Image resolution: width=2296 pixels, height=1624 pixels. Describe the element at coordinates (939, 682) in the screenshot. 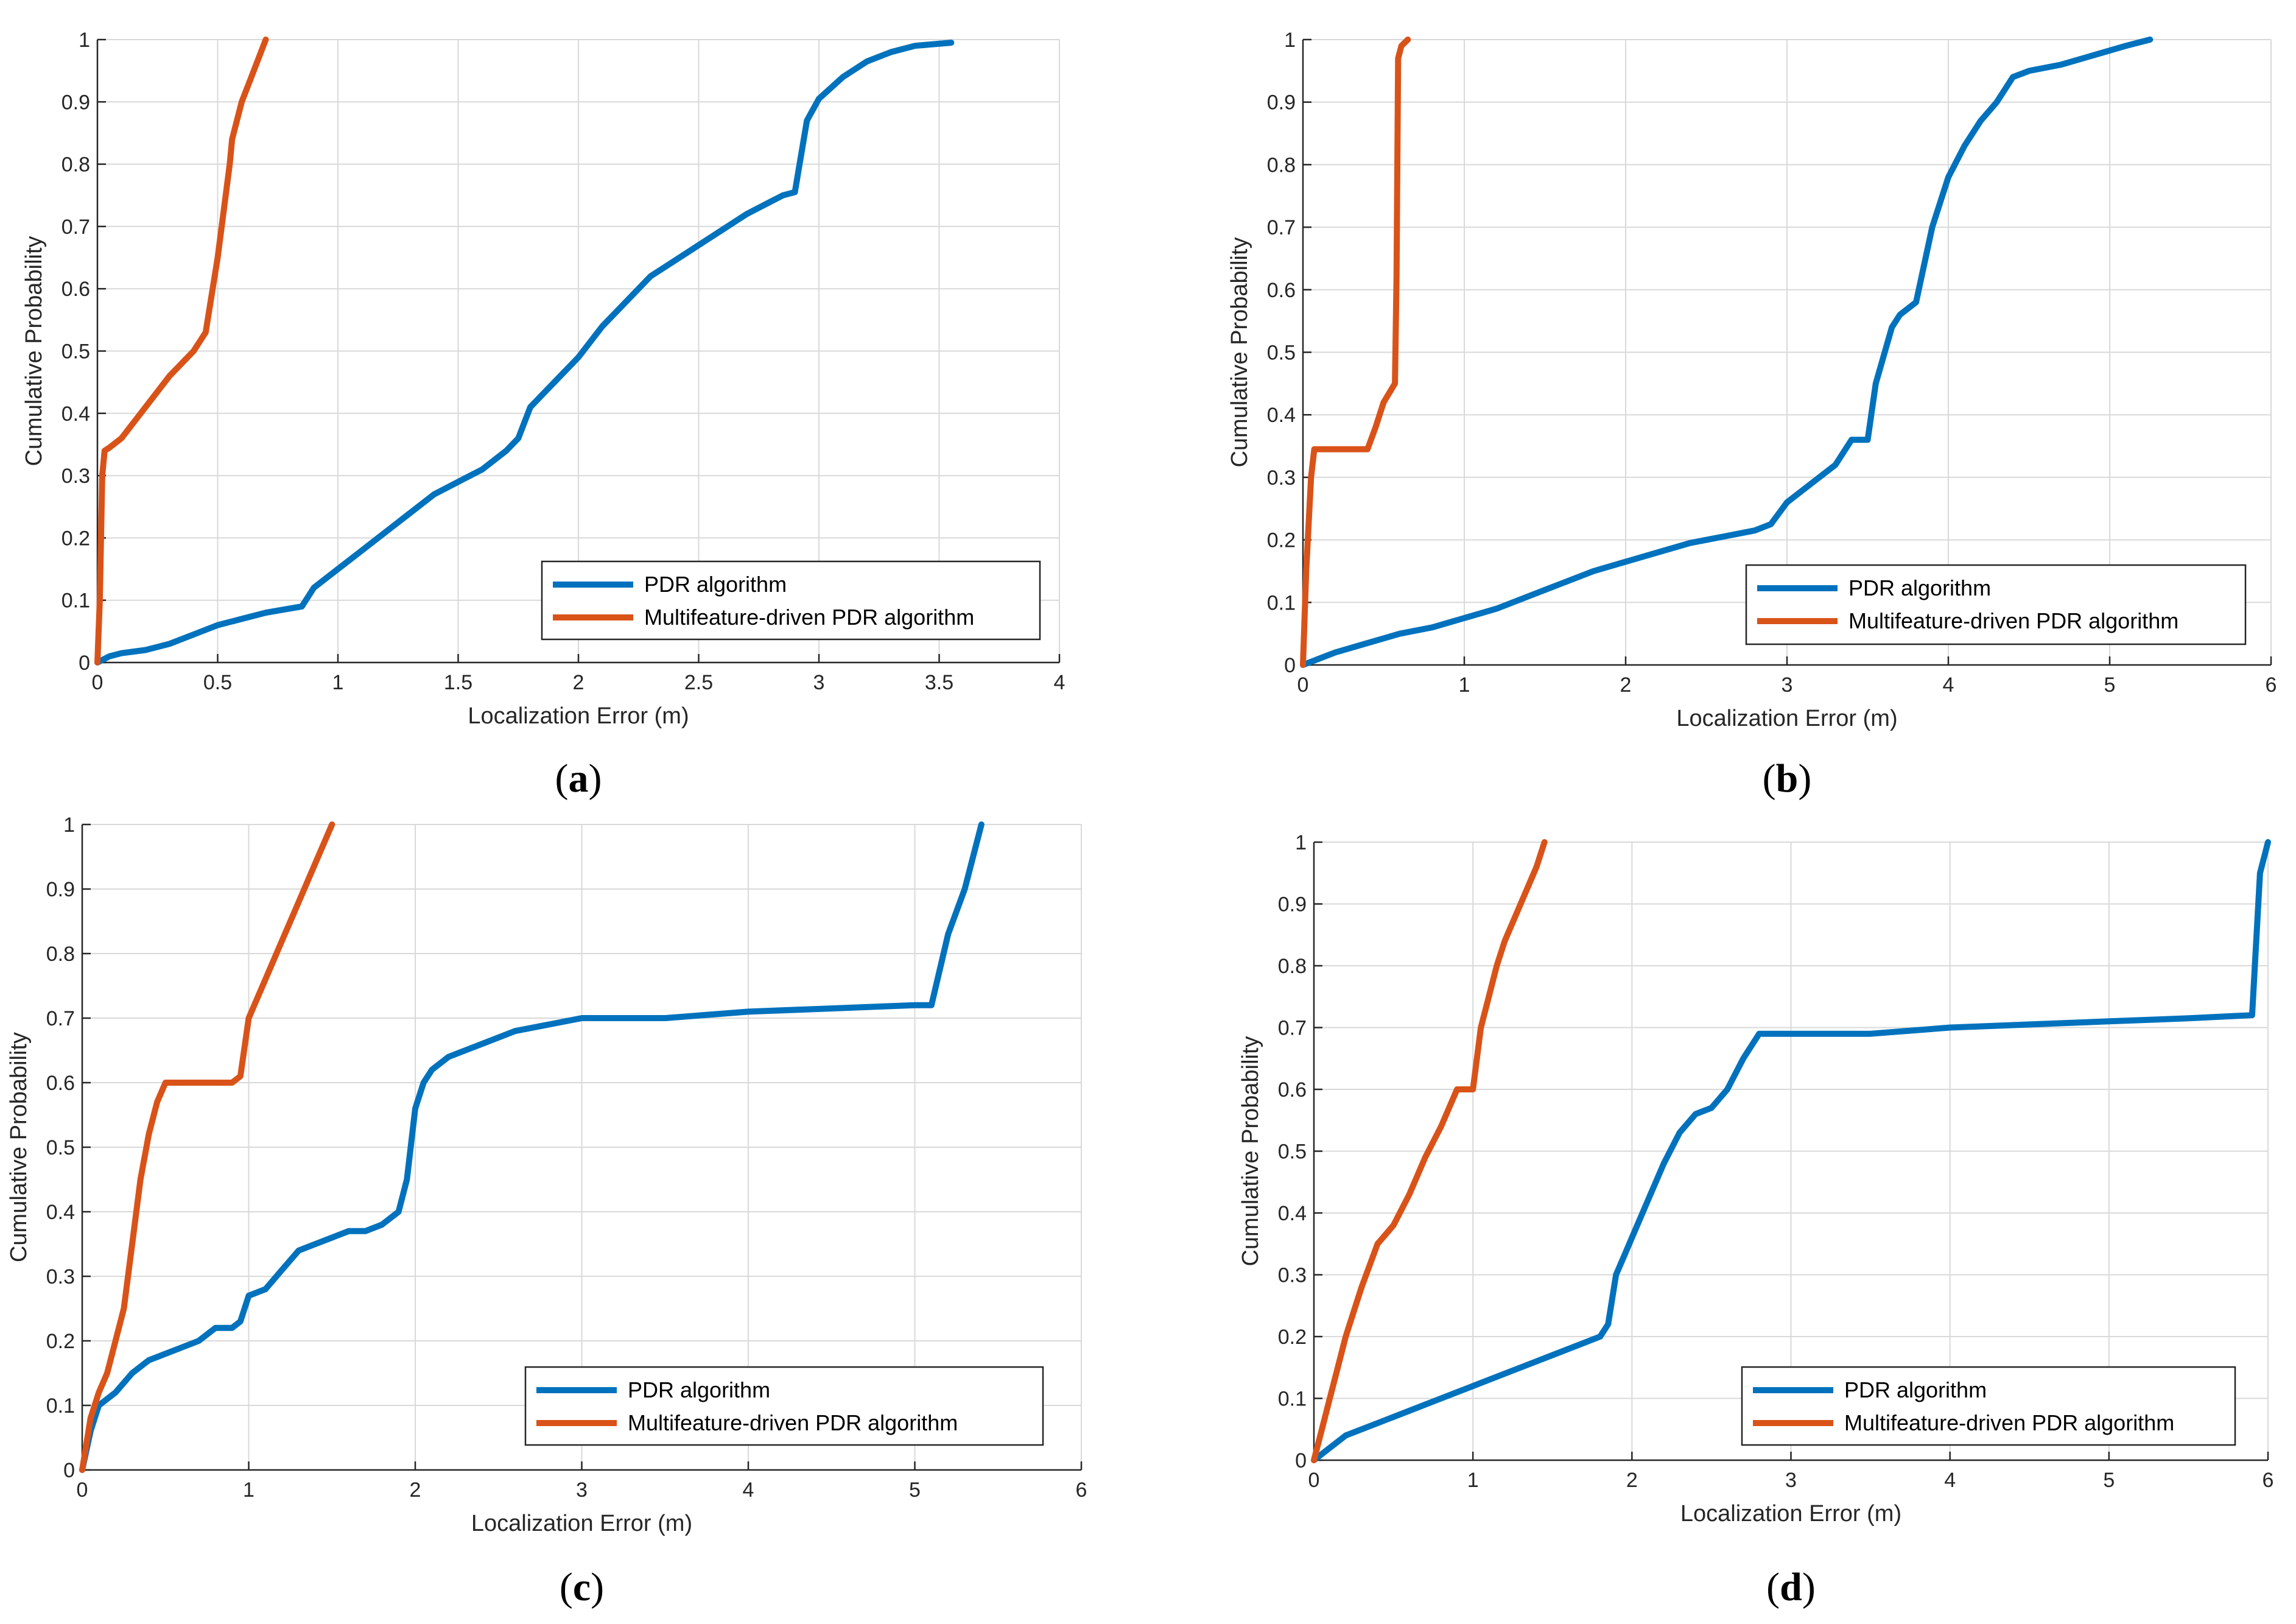

I see `x-tick-label: 3.5` at that location.